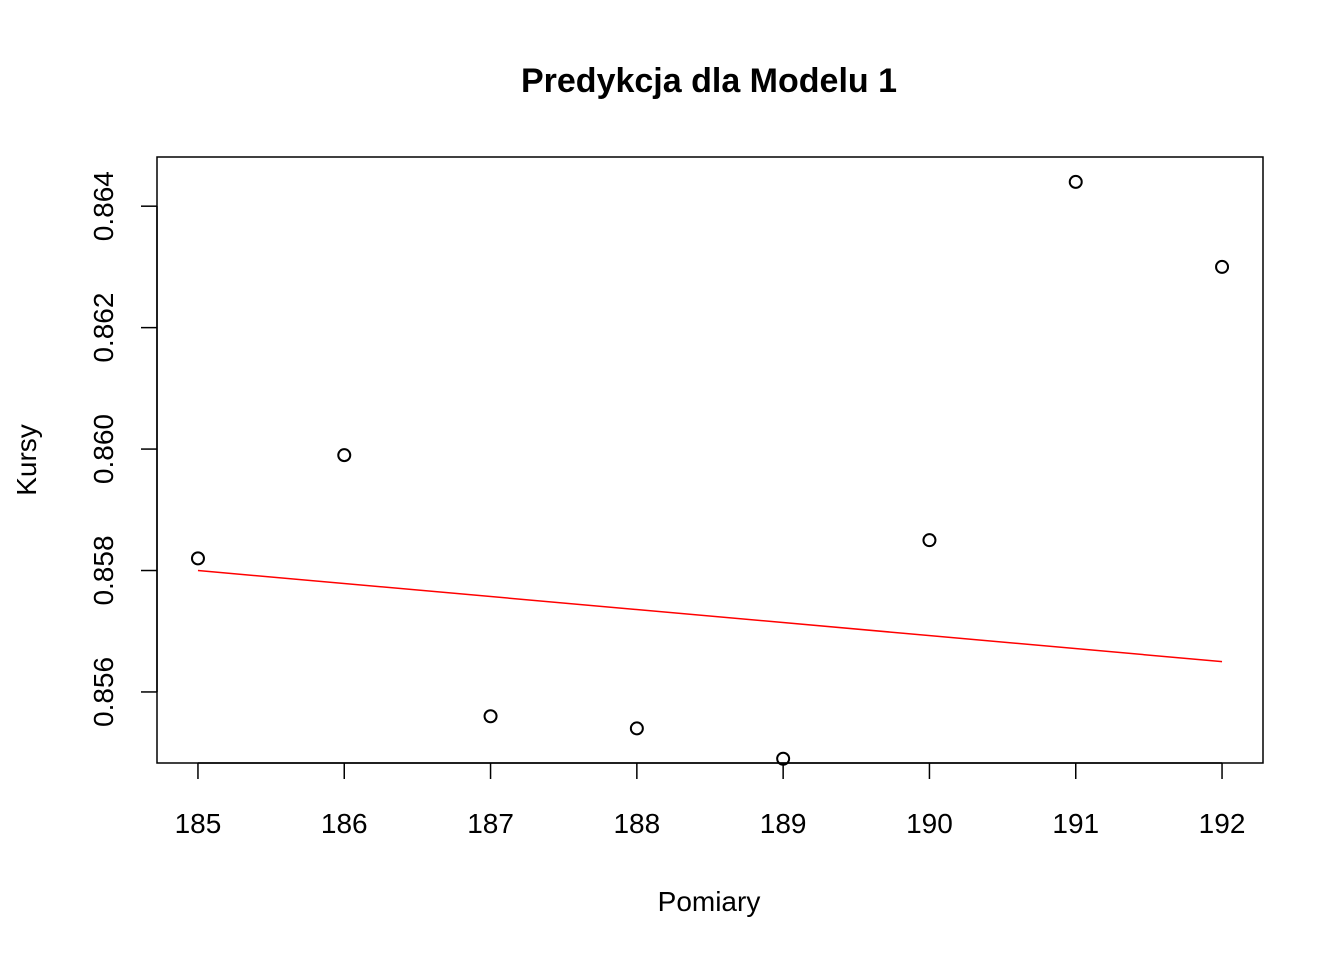 The height and width of the screenshot is (960, 1344). What do you see at coordinates (1075, 823) in the screenshot?
I see `x-tick-label: 191` at bounding box center [1075, 823].